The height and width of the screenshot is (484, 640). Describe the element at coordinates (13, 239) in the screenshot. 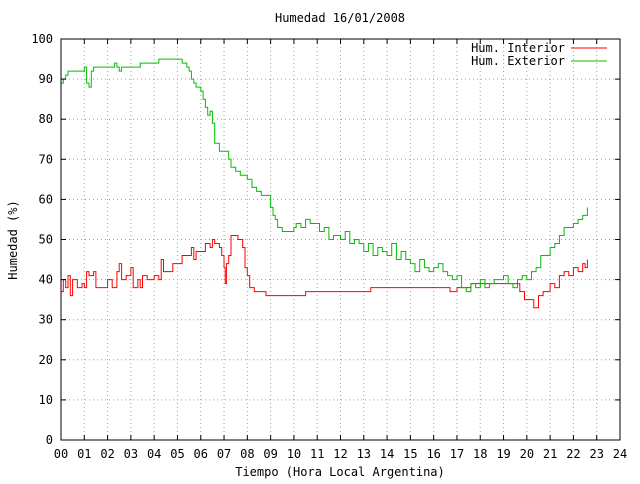

I see `y-axis-label: Humedad (%)` at that location.